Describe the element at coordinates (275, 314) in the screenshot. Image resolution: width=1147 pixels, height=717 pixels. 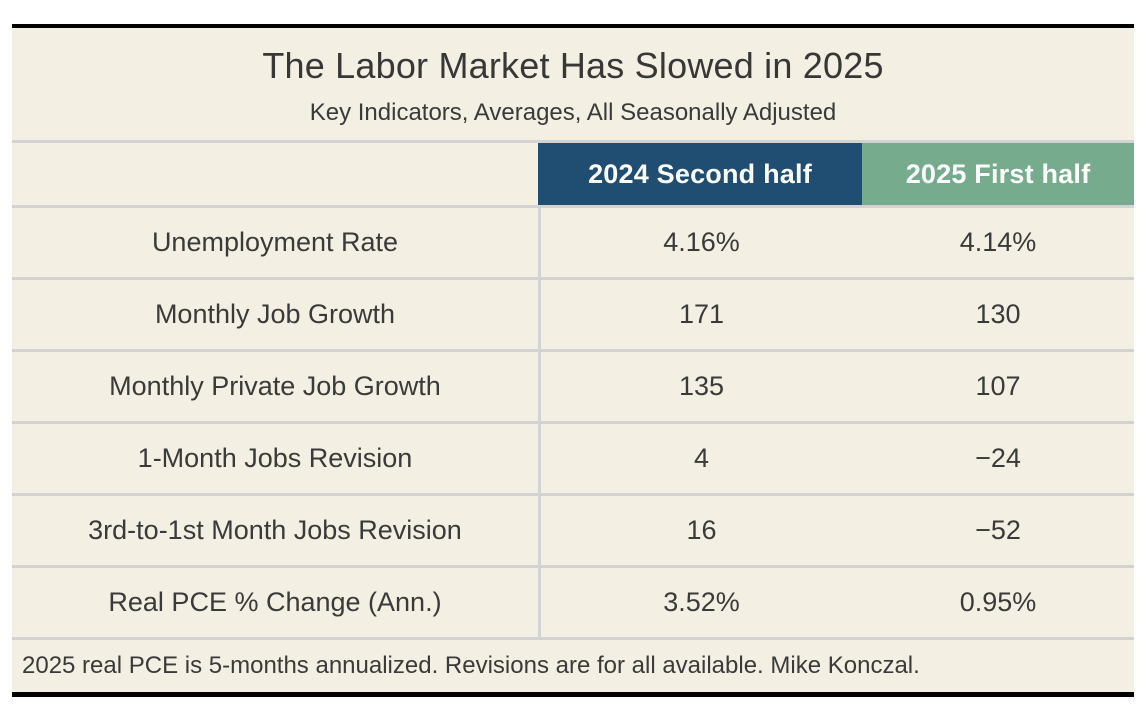
I see `row-label: Monthly Job Growth` at that location.